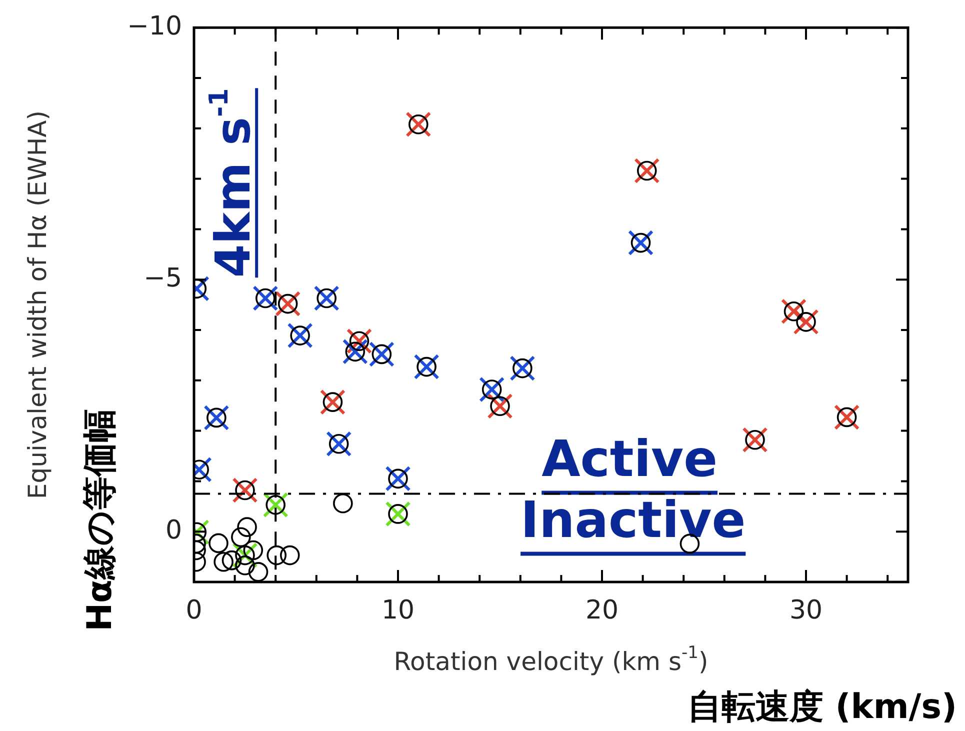 This screenshot has width=965, height=731. What do you see at coordinates (630, 459) in the screenshot?
I see `annotation: Active` at bounding box center [630, 459].